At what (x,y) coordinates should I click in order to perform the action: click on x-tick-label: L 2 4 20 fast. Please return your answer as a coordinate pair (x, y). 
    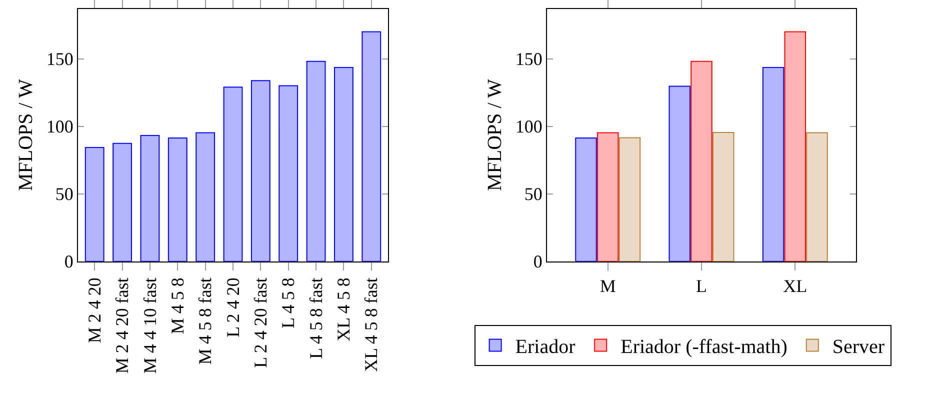
    Looking at the image, I should click on (260, 323).